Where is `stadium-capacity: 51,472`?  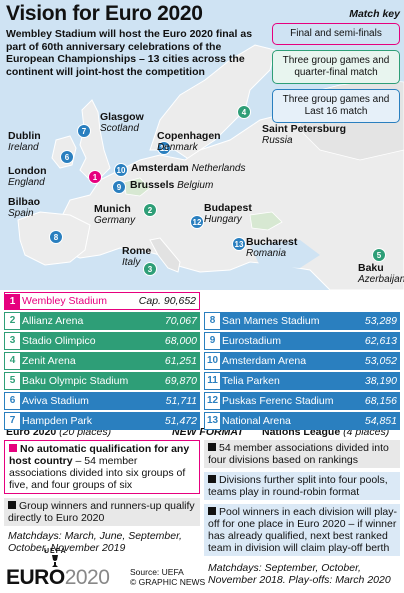
stadium-capacity: 51,472 is located at coordinates (180, 421).